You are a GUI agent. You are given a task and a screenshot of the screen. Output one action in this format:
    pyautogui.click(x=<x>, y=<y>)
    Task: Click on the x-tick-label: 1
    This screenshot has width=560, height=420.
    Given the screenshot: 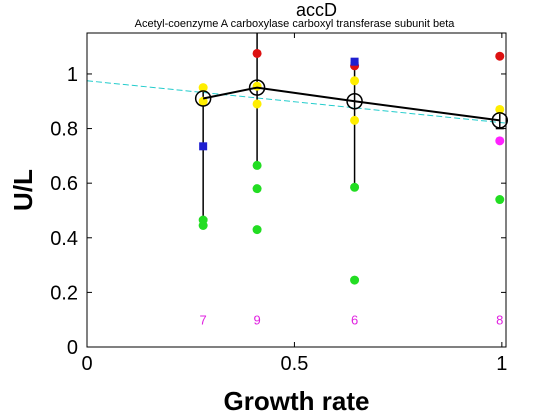 What is the action you would take?
    pyautogui.click(x=501, y=364)
    